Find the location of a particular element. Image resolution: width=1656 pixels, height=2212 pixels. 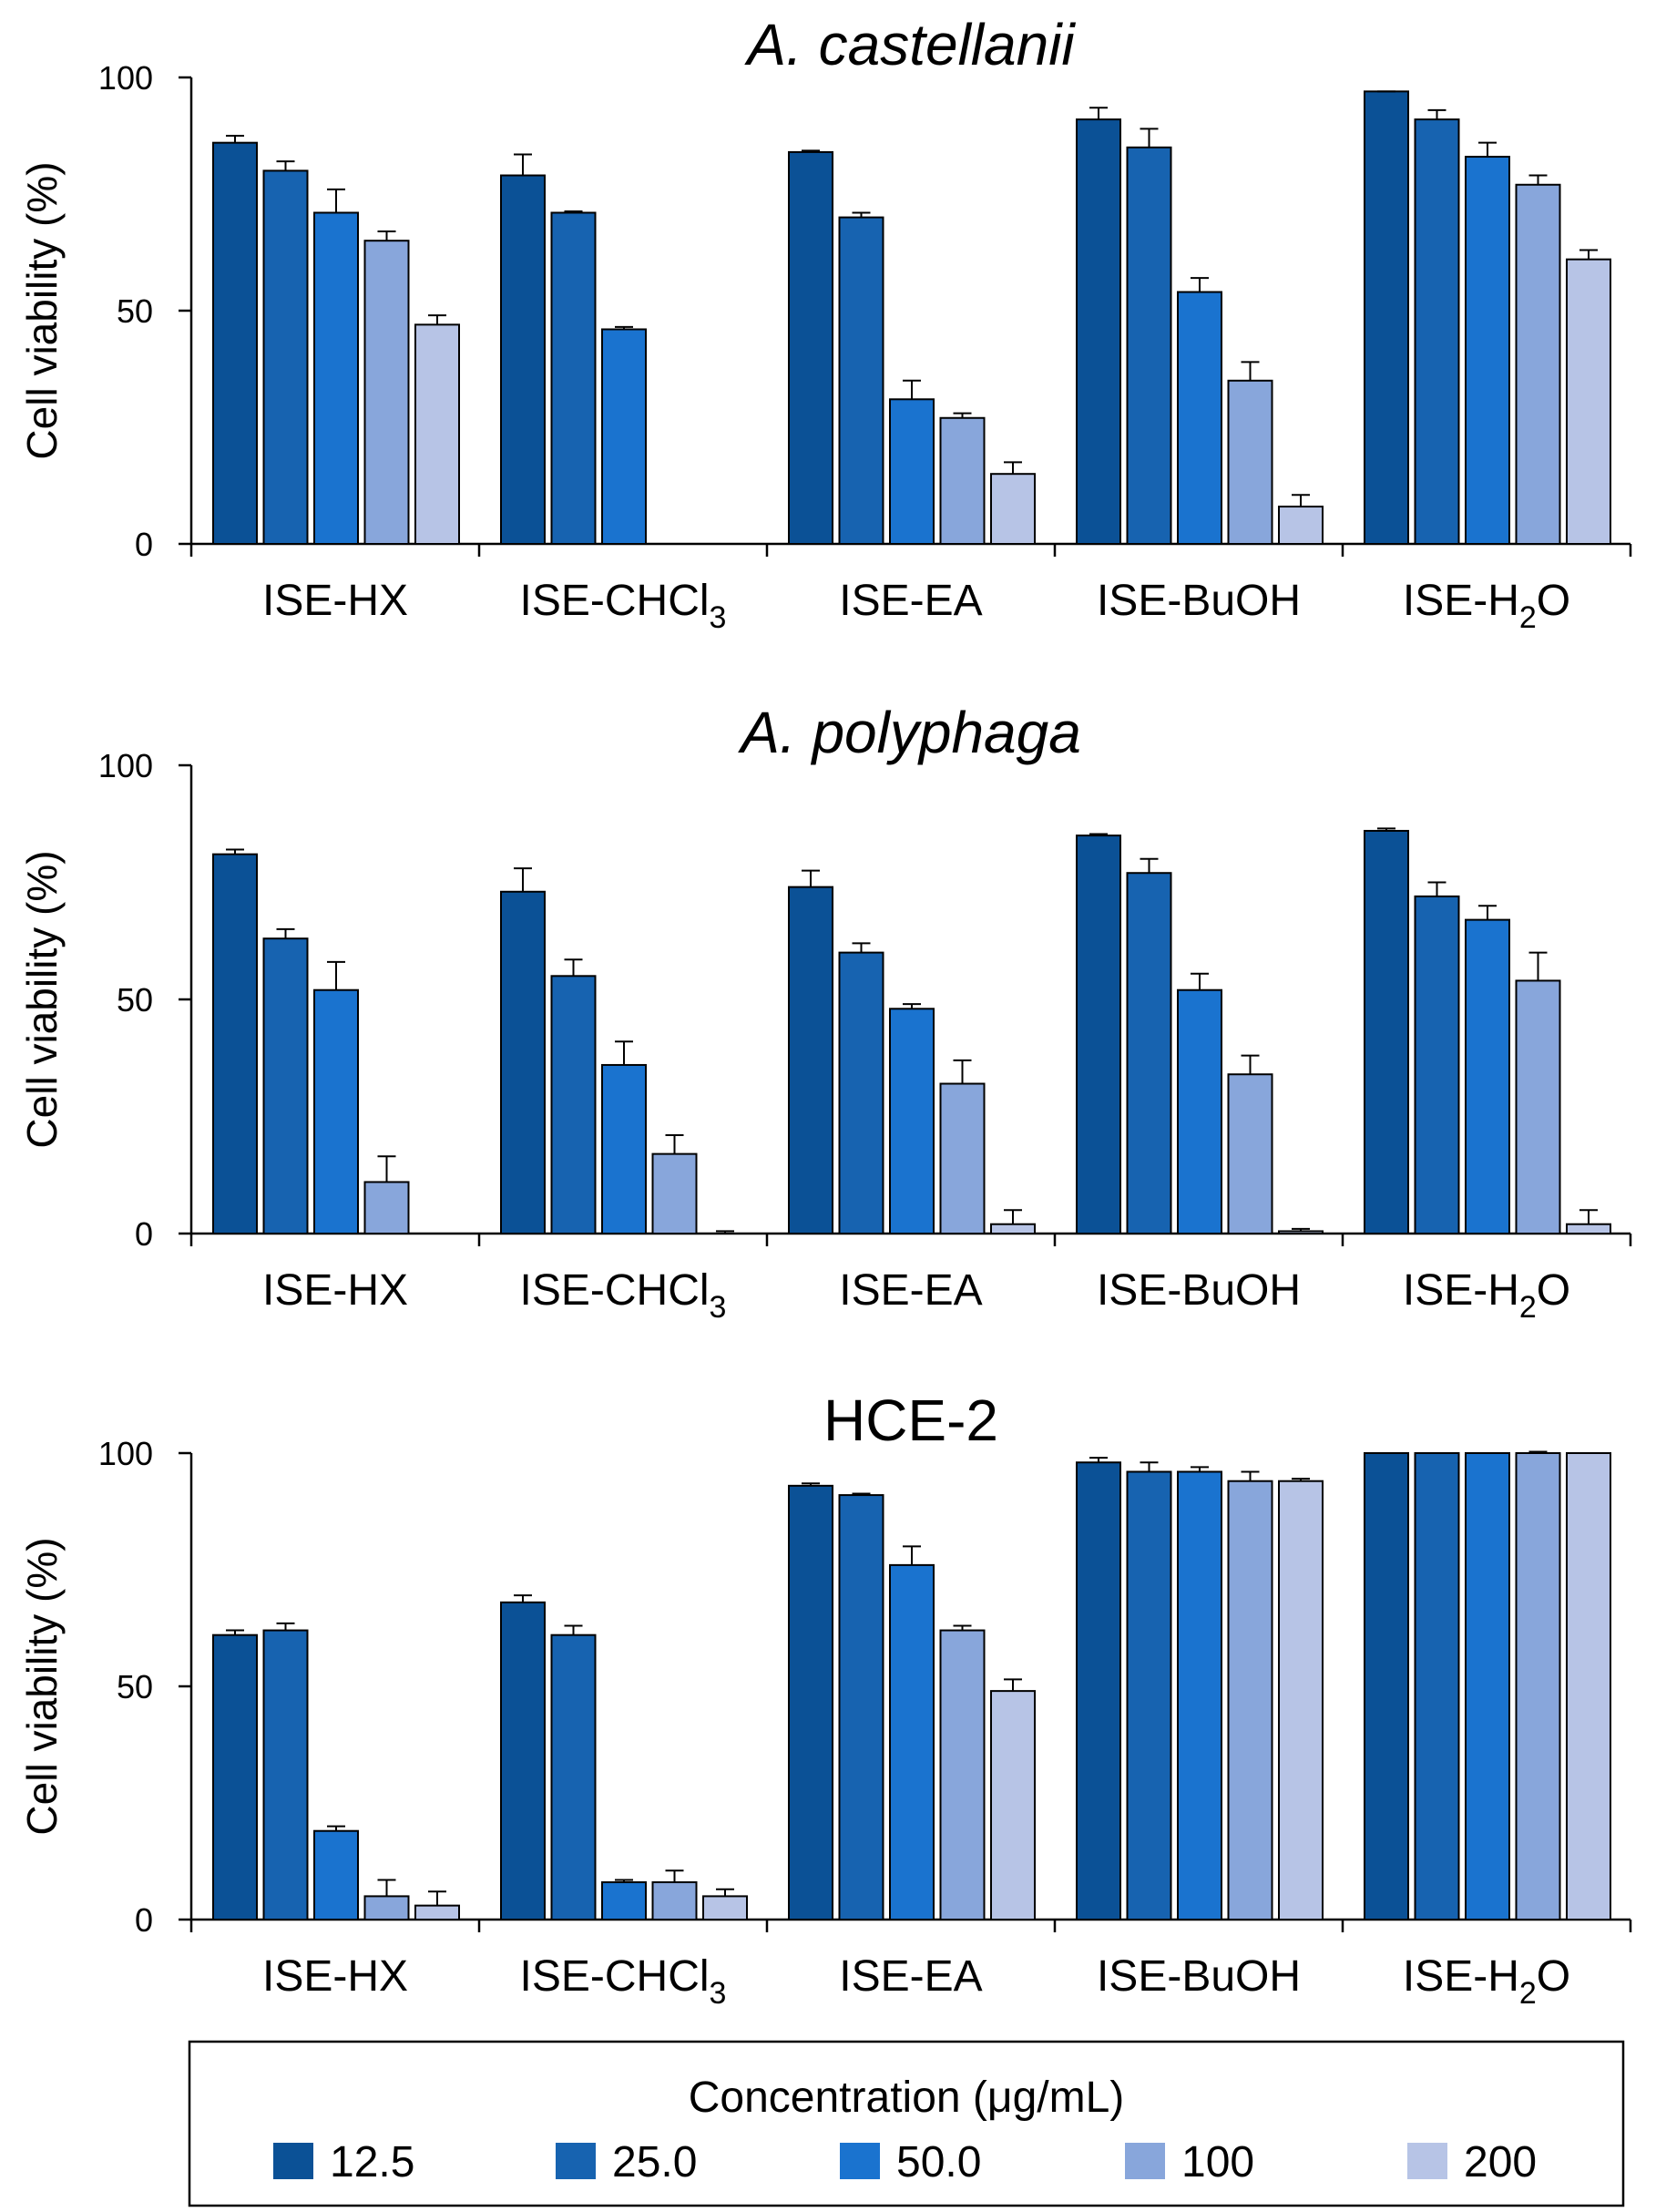

legend-entry: 200 is located at coordinates (1500, 2162).